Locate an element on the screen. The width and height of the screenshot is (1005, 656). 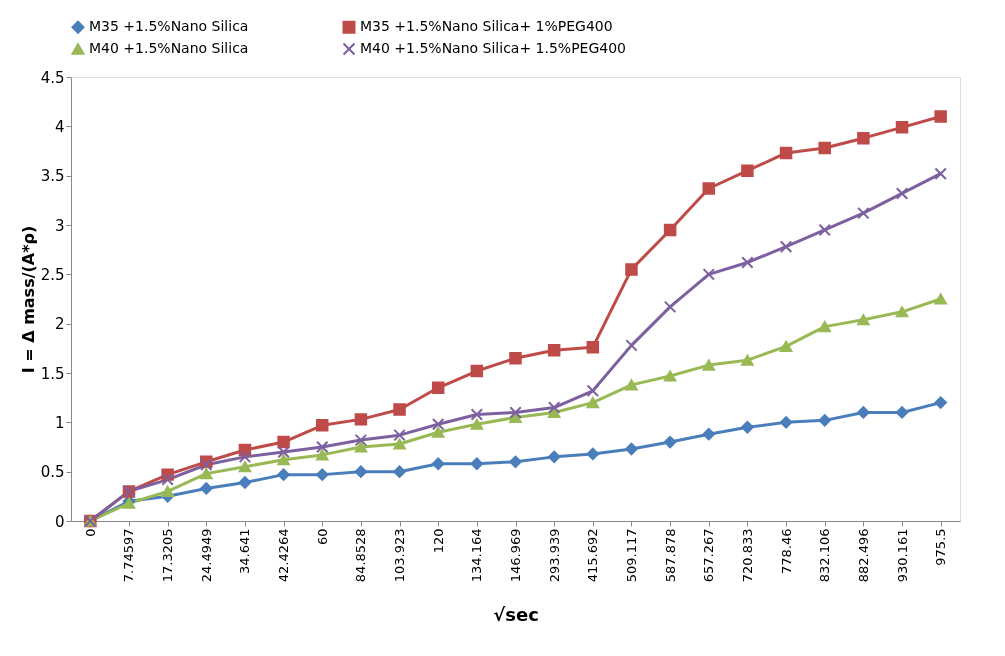
x-tick-label: 832.106 is located at coordinates (825, 555).